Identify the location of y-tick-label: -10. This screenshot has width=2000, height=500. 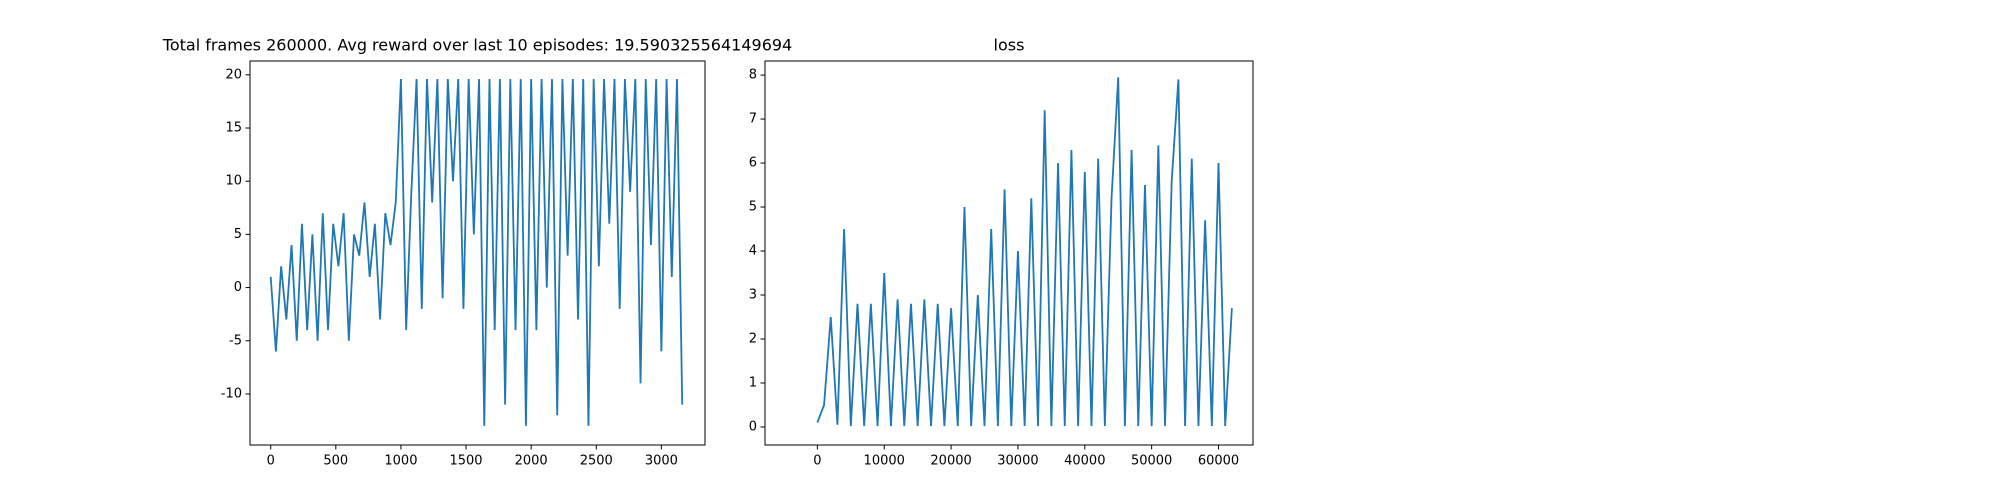
(231, 393).